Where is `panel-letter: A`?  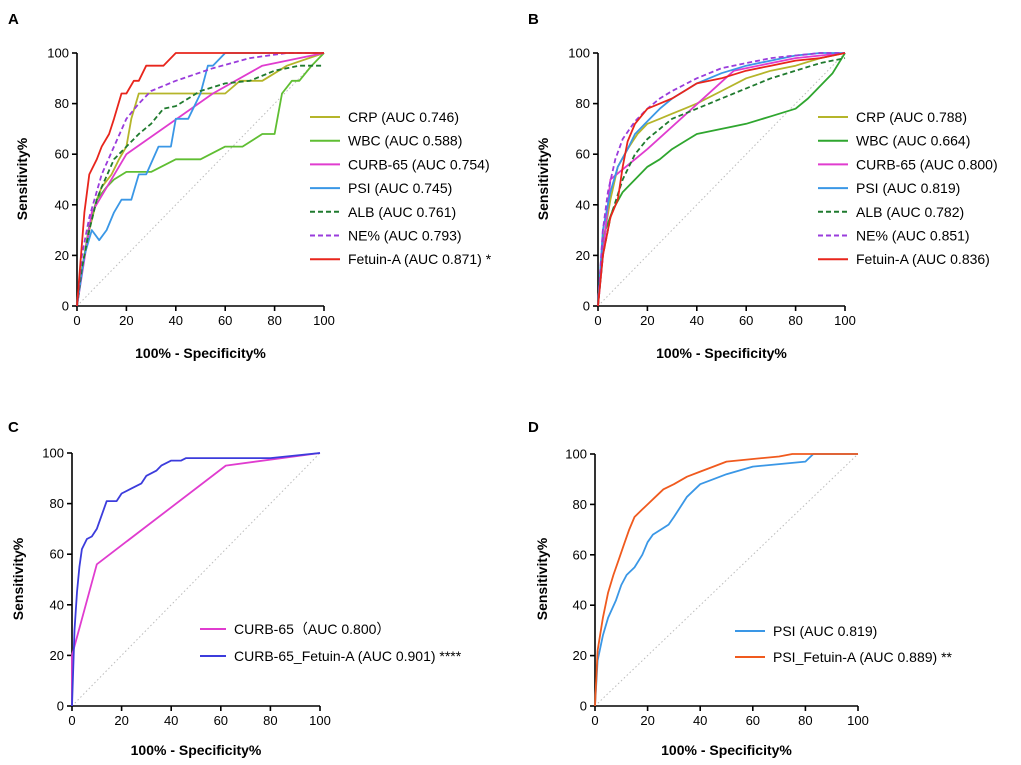
panel-letter: A is located at coordinates (13, 19).